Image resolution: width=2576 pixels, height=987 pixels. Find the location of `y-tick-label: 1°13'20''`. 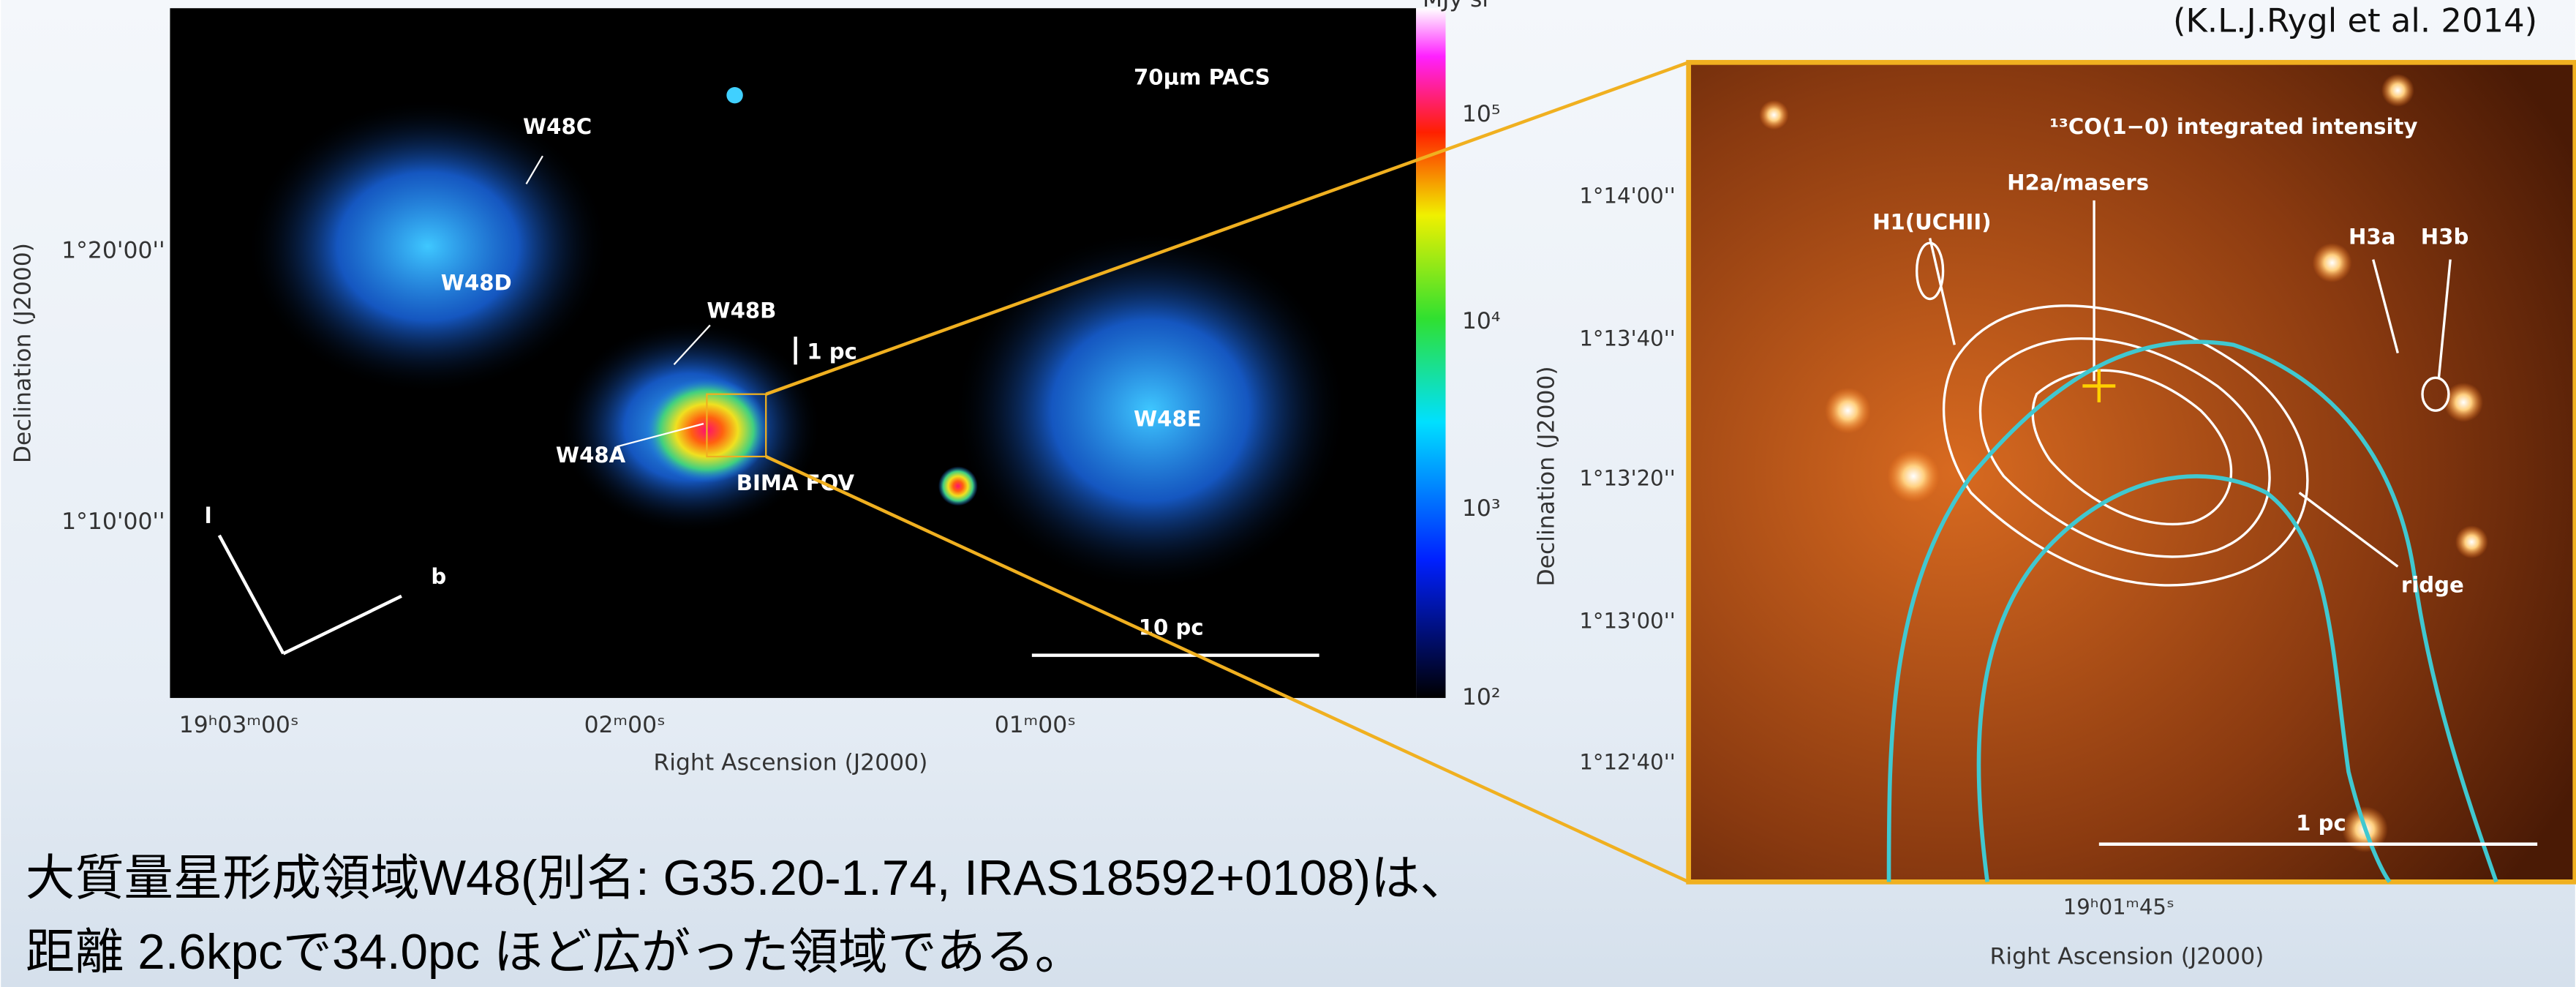

y-tick-label: 1°13'20'' is located at coordinates (1627, 477).